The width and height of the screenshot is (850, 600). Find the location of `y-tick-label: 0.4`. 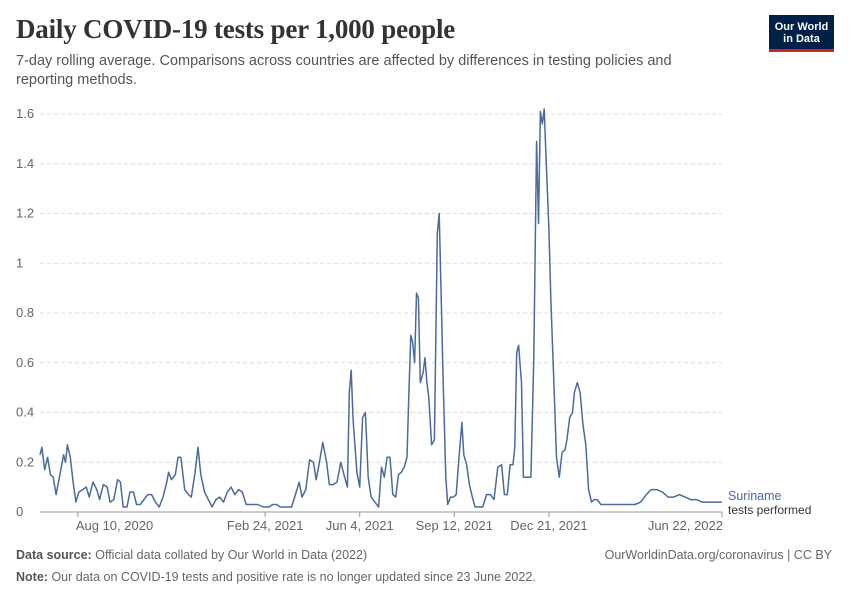

y-tick-label: 0.4 is located at coordinates (25, 412).